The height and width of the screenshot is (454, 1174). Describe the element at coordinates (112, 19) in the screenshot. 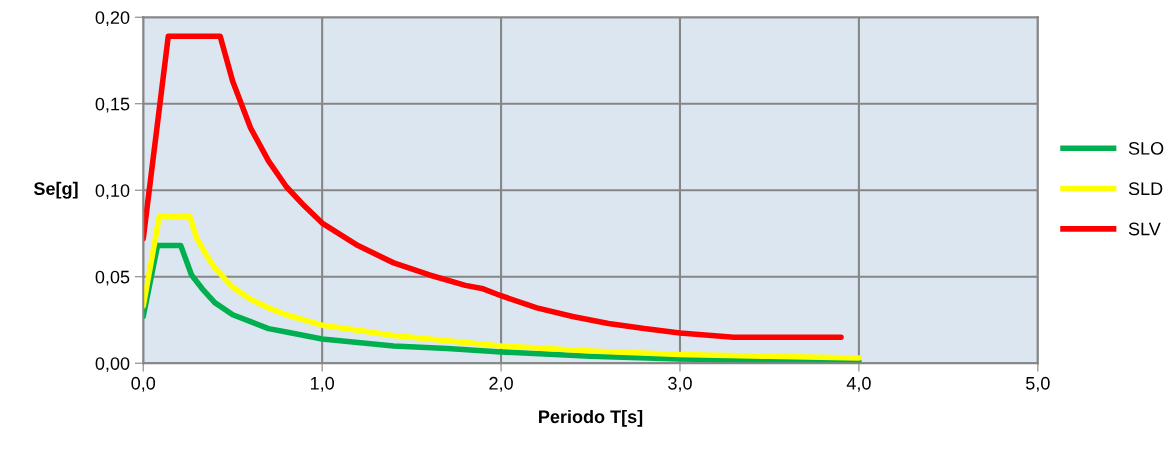

I see `y-tick-label: 0,20` at that location.